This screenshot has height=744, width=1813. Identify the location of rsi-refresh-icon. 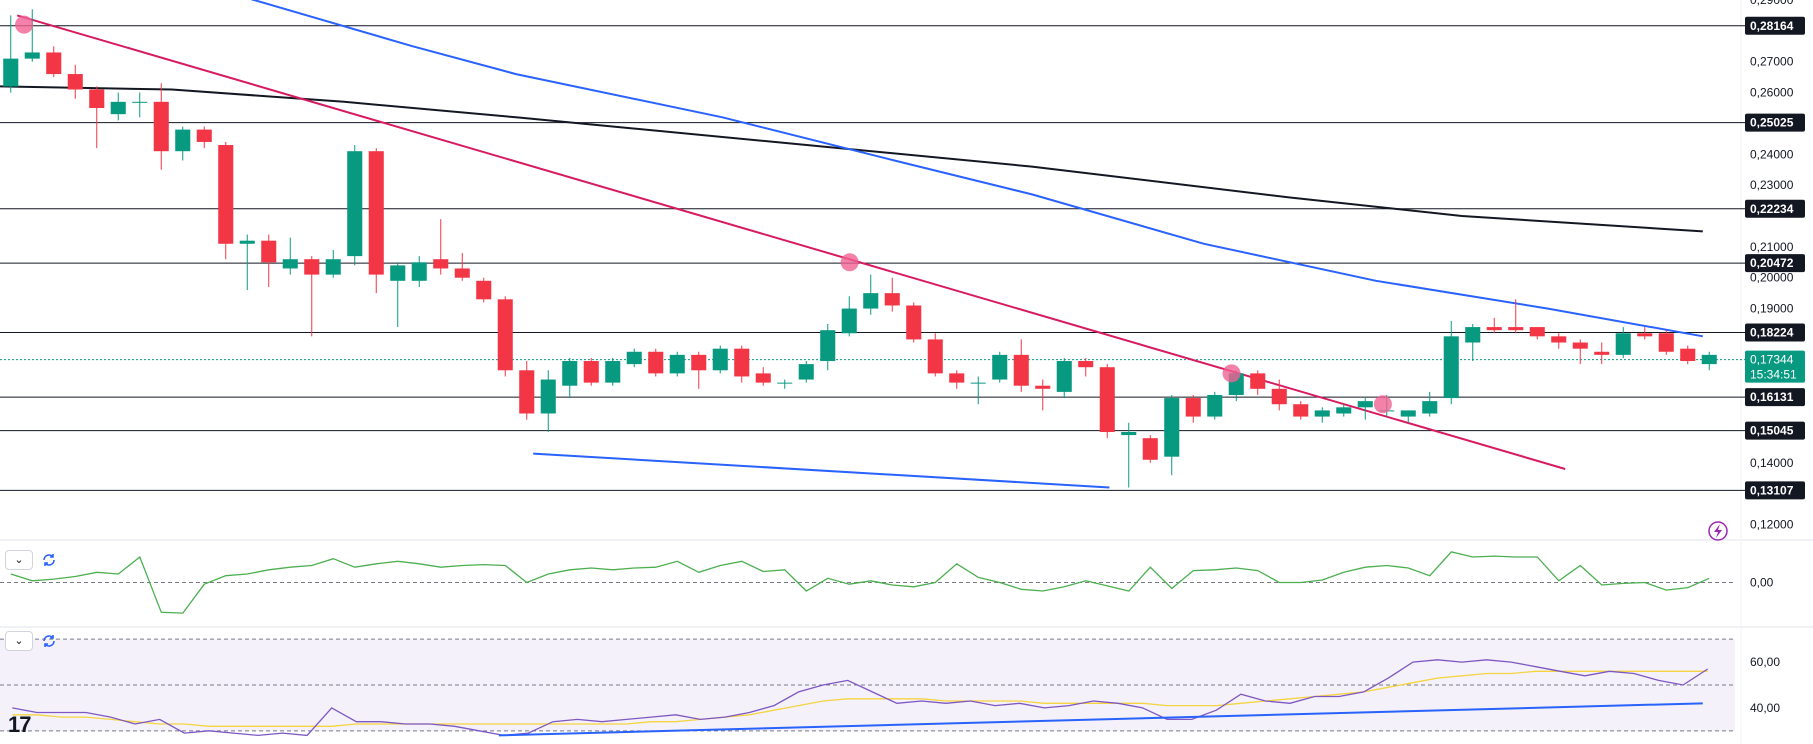
(49, 641).